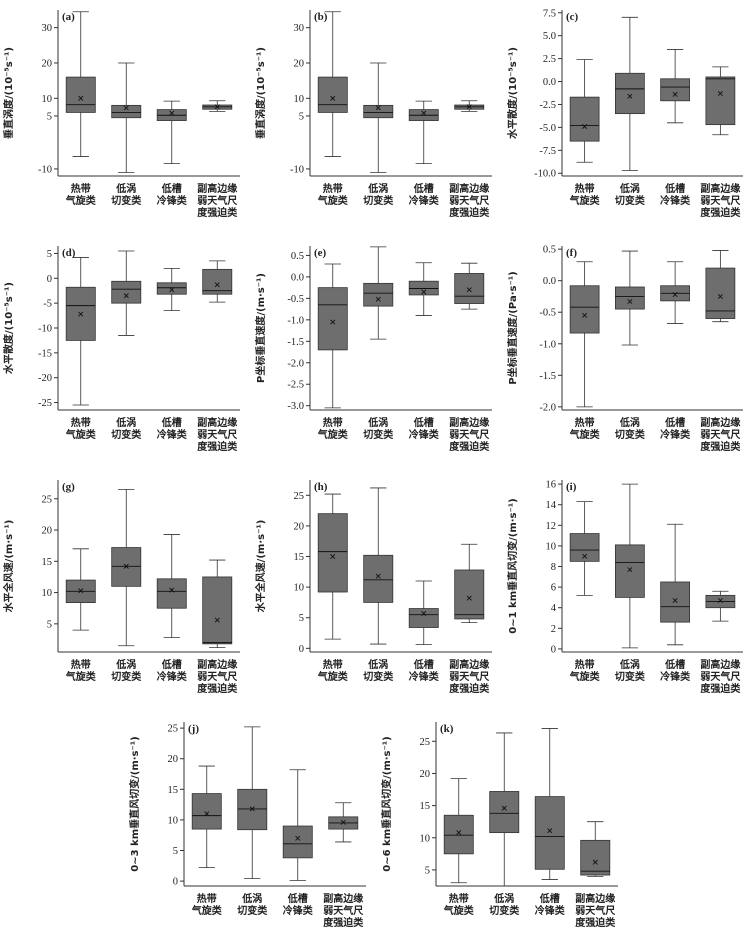 Image resolution: width=755 pixels, height=944 pixels. What do you see at coordinates (630, 200) in the screenshot?
I see `category-label-c-1-1: 切变类` at bounding box center [630, 200].